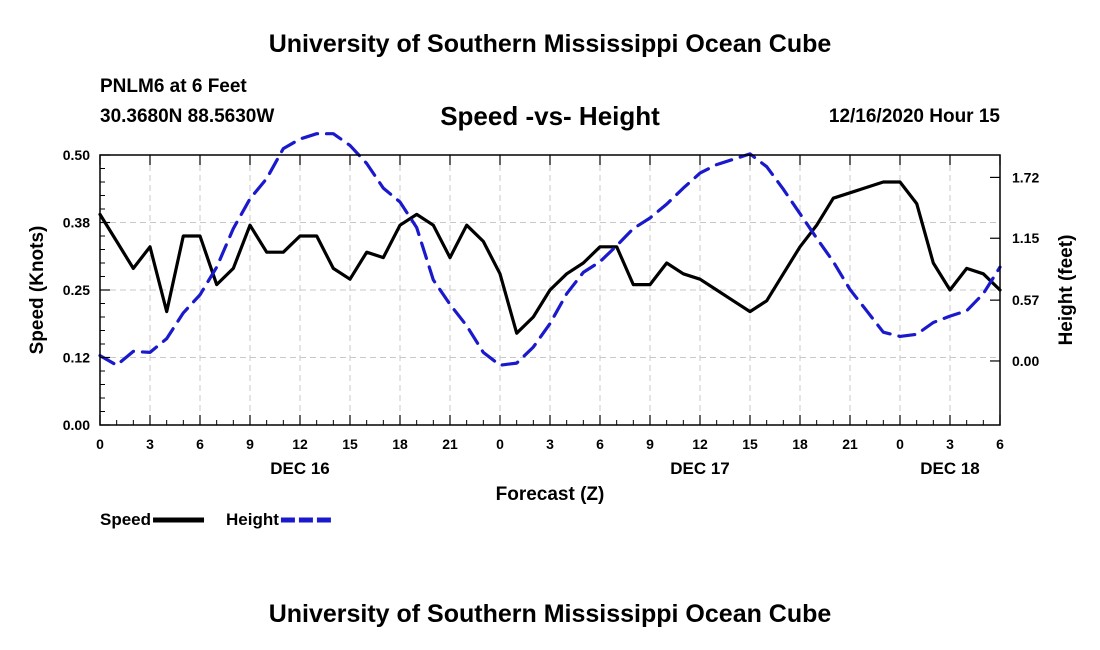  What do you see at coordinates (76, 223) in the screenshot?
I see `y-tick-label: 0.38` at bounding box center [76, 223].